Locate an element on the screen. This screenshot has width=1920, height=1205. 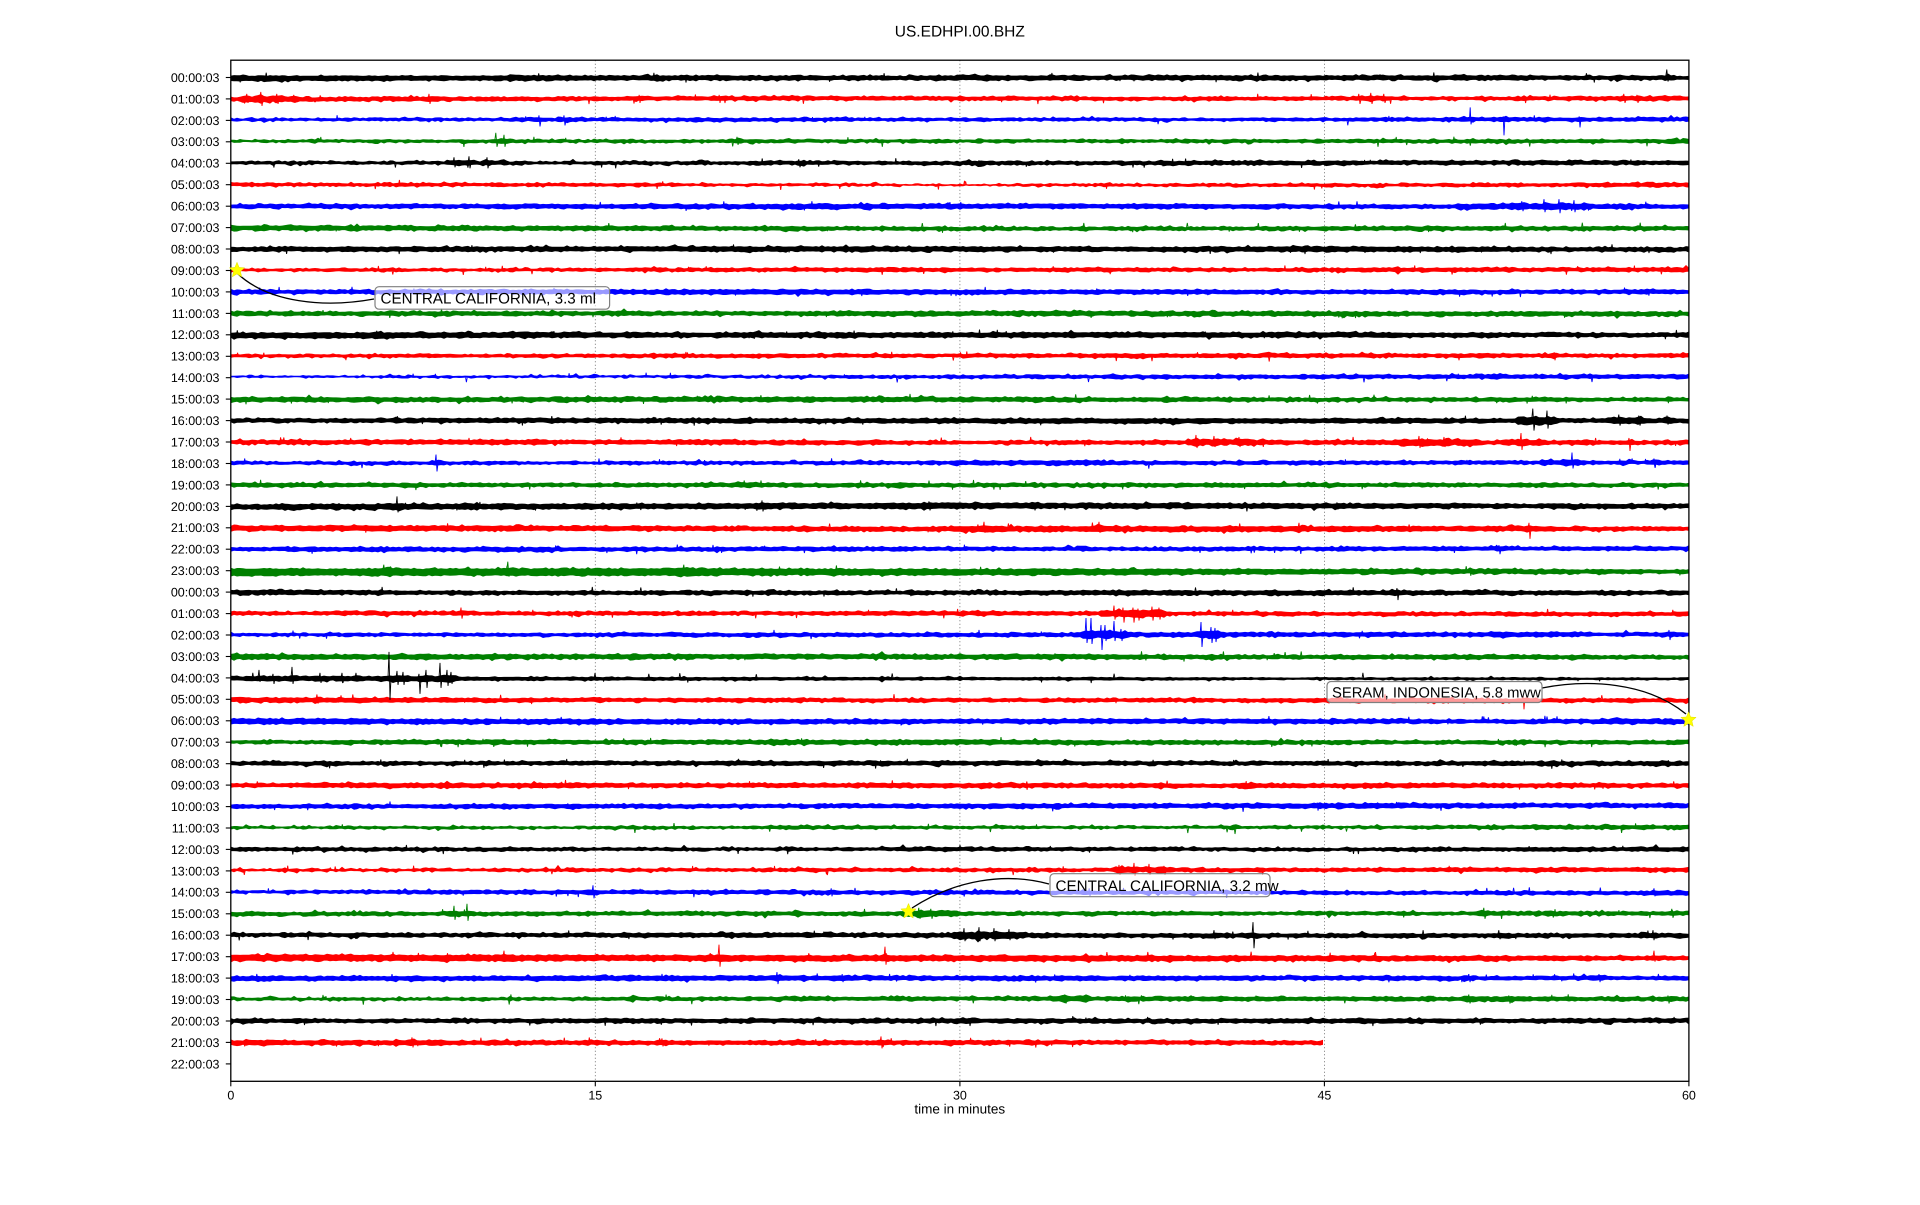
svg-text: 45 is located at coordinates (1324, 1096).